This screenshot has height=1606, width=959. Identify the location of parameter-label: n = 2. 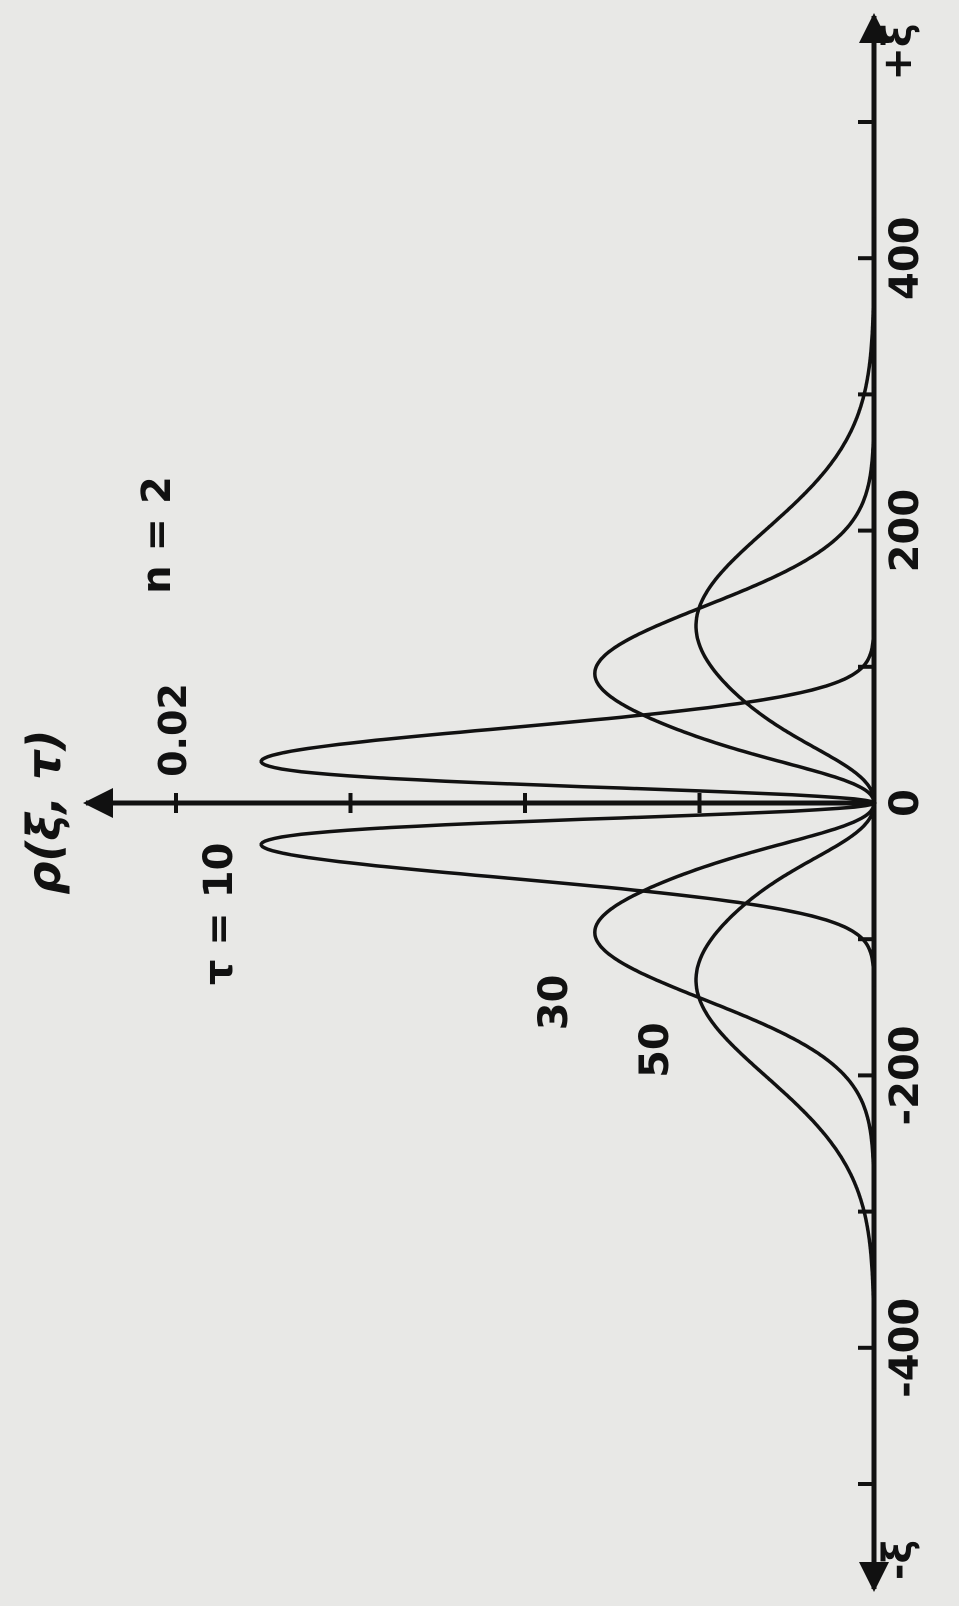
(157, 535).